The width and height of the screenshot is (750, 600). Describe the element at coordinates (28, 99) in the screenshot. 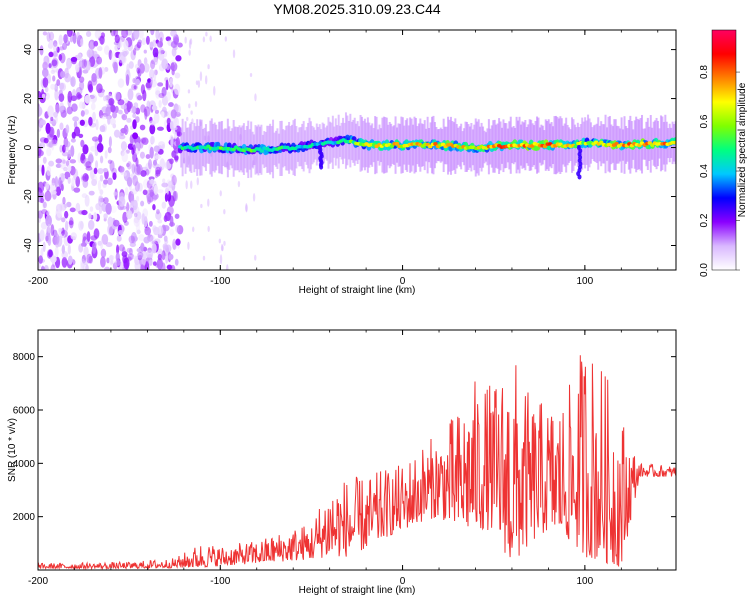

I see `y-tick-label: 20` at that location.